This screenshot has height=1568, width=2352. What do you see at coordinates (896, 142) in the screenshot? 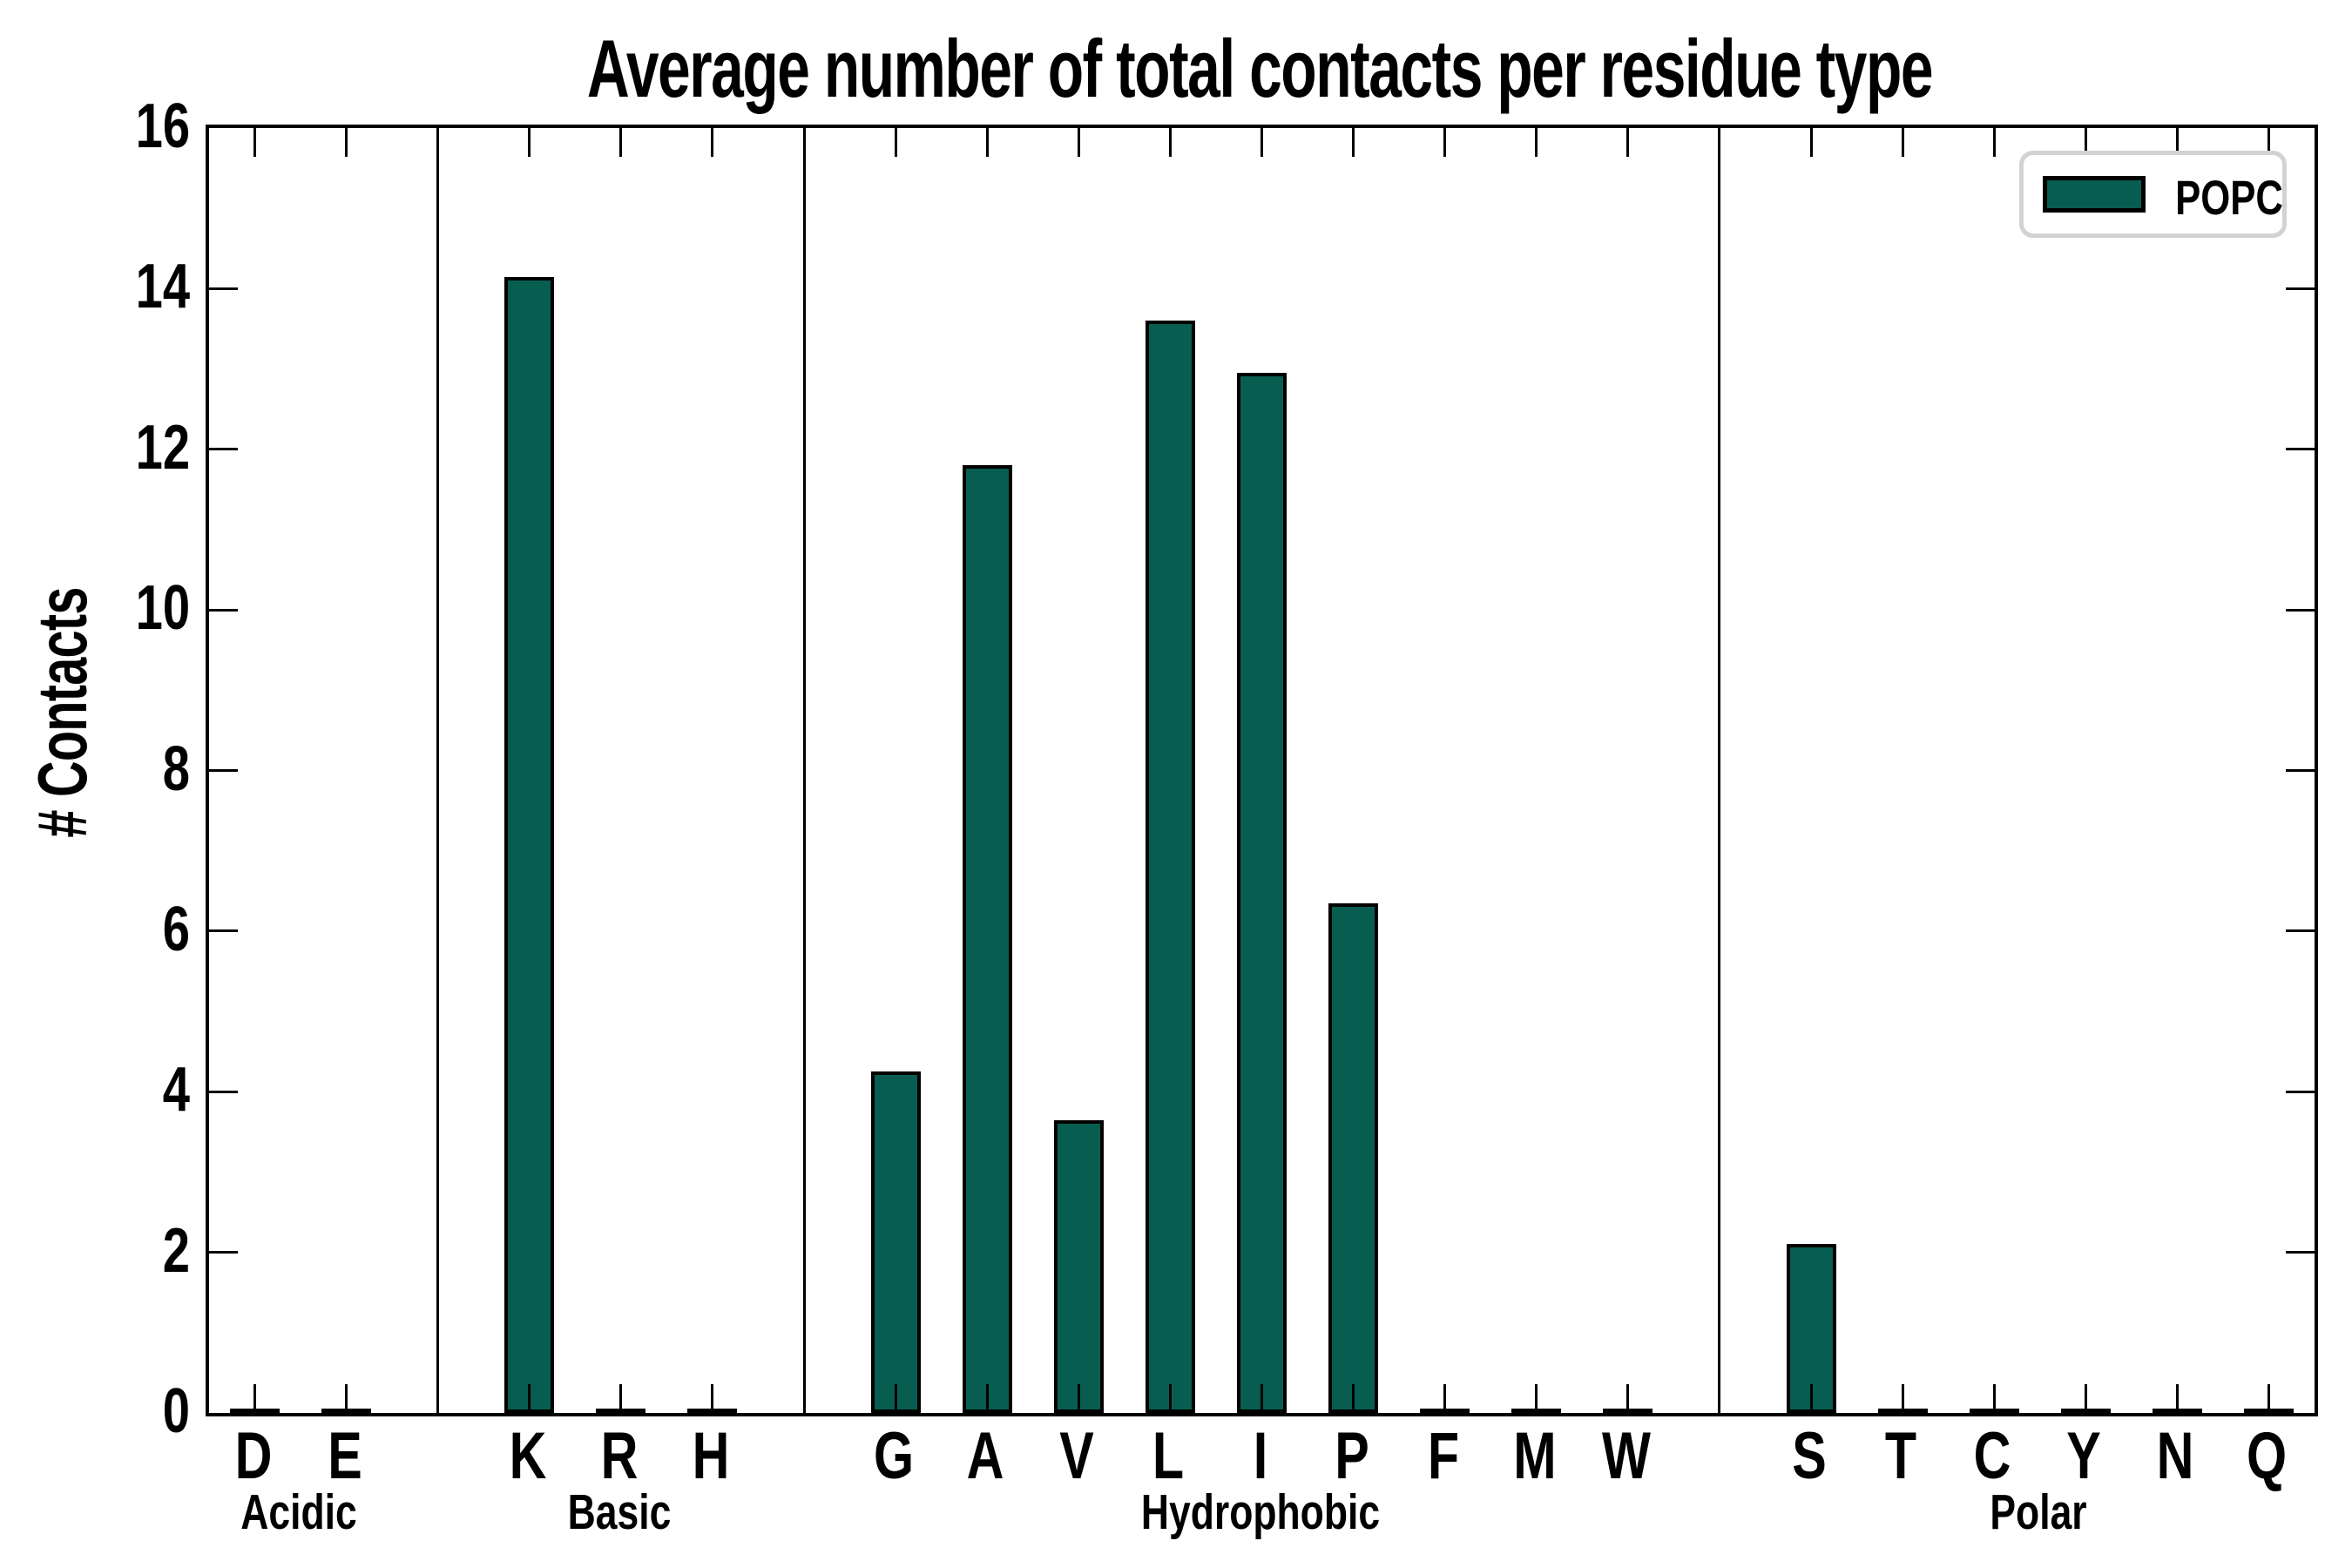
I see `x-tick-top-G` at bounding box center [896, 142].